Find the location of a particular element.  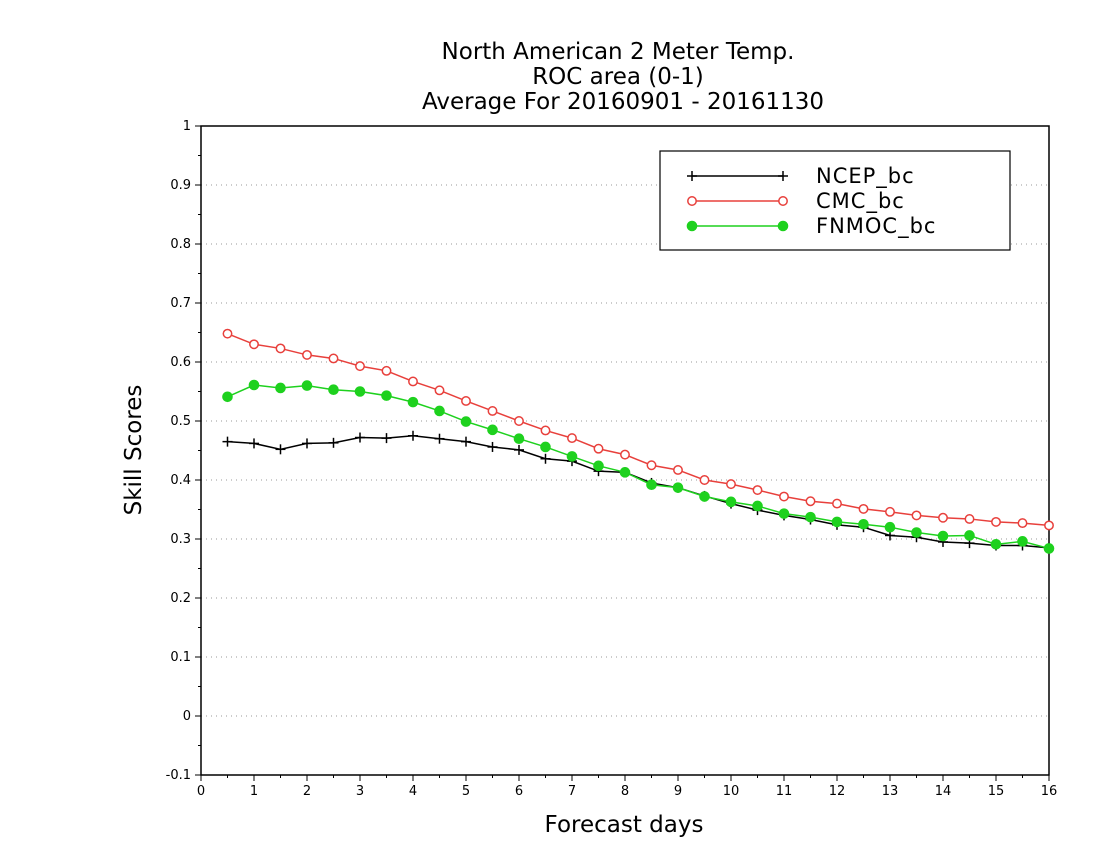

x-tick-label-8: 8 is located at coordinates (625, 791).